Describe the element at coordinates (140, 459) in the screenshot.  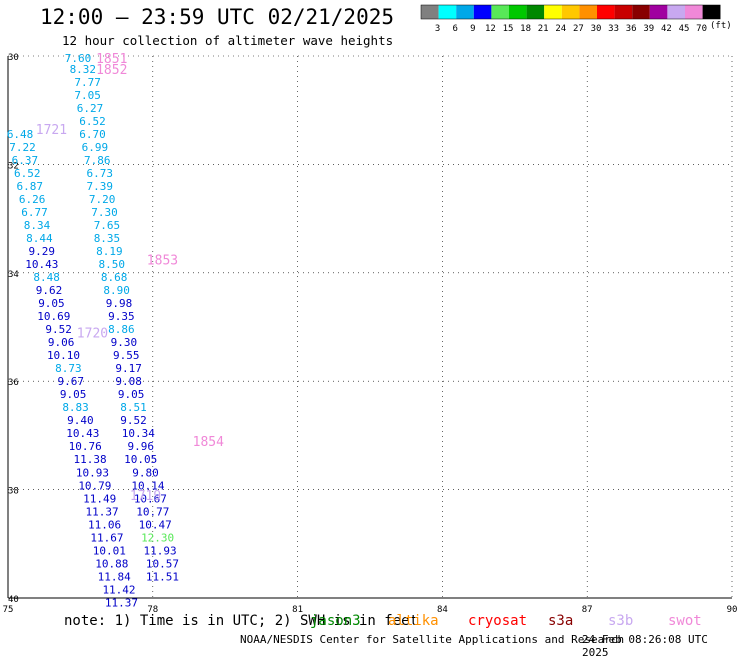
I see `wave-height-value: 10.05` at that location.